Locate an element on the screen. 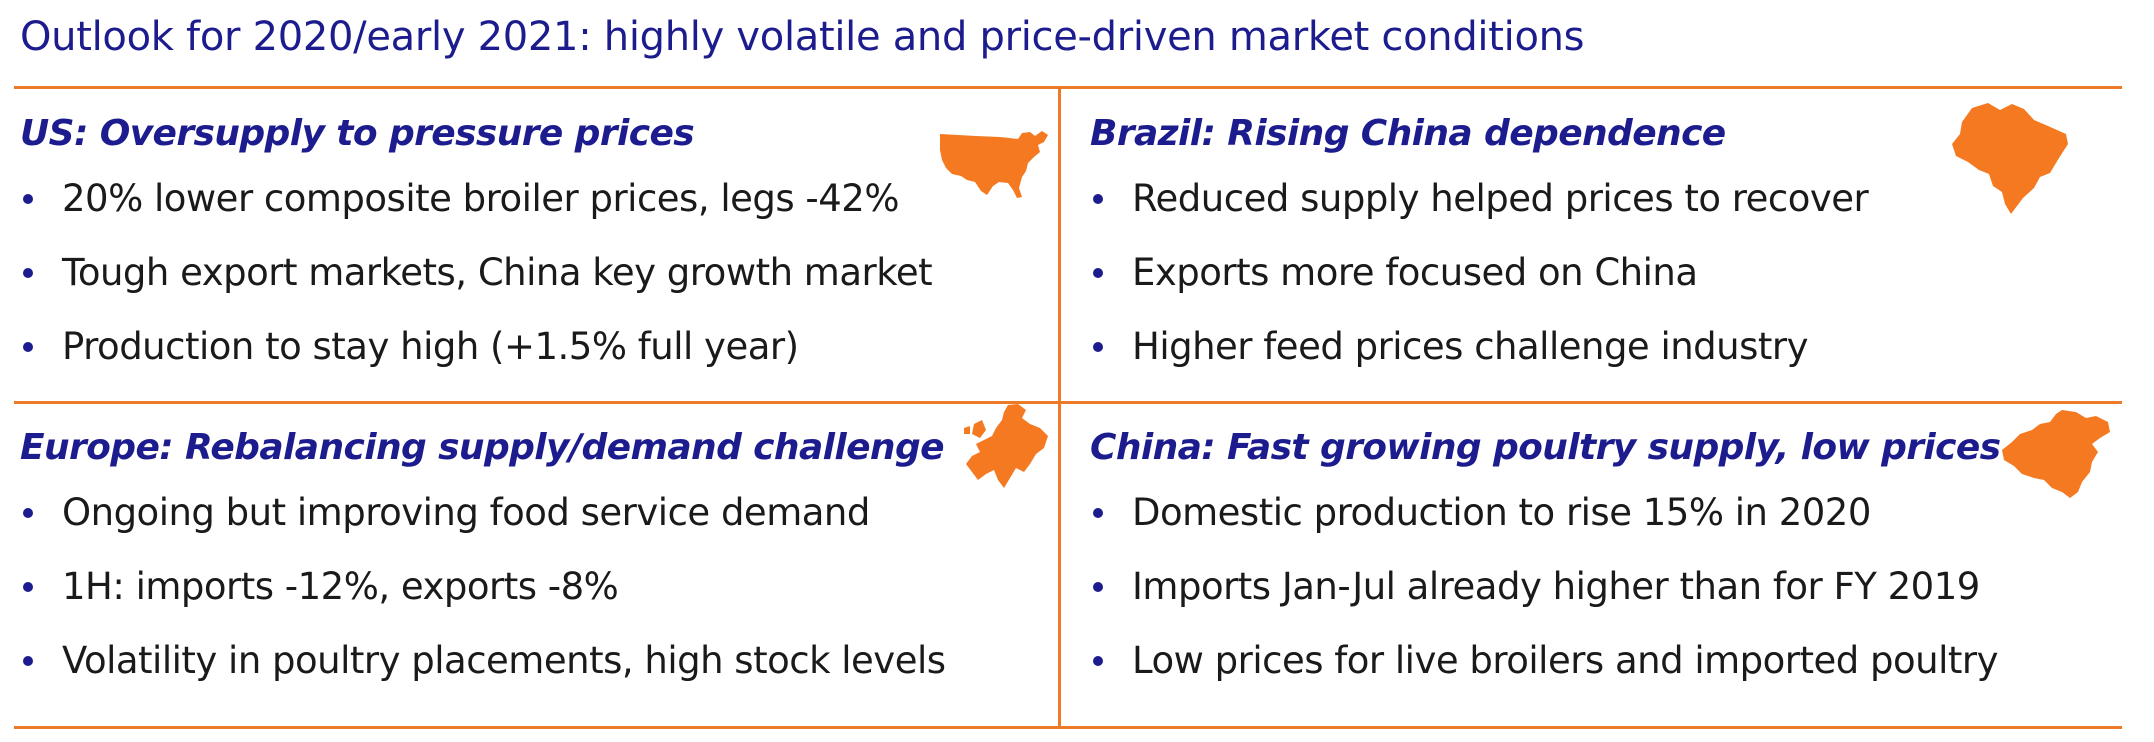  china-map-icon is located at coordinates (2056, 454).